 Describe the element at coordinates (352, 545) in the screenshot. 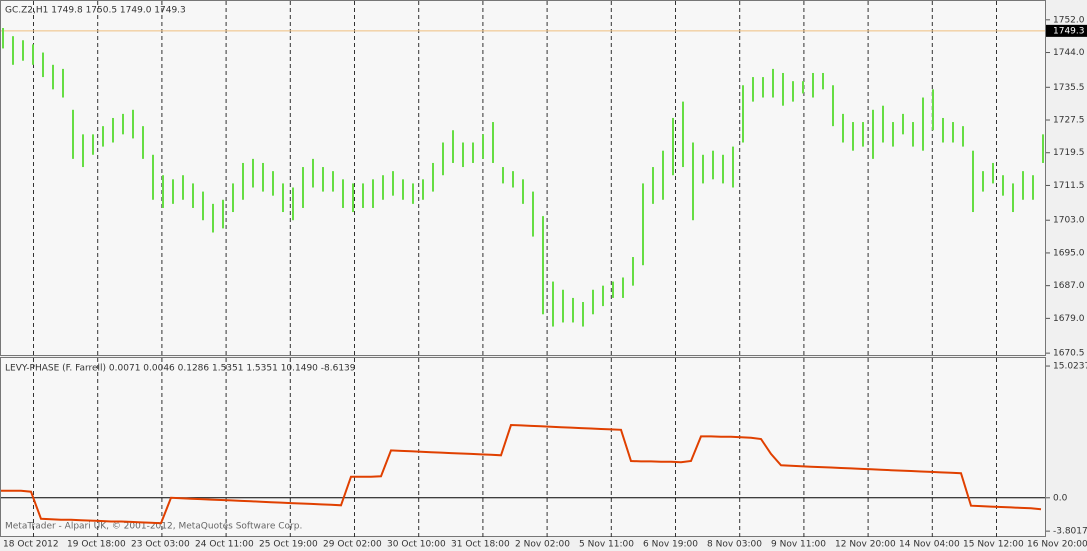

I see `x-tick-label: 29 Oct 02:00` at that location.